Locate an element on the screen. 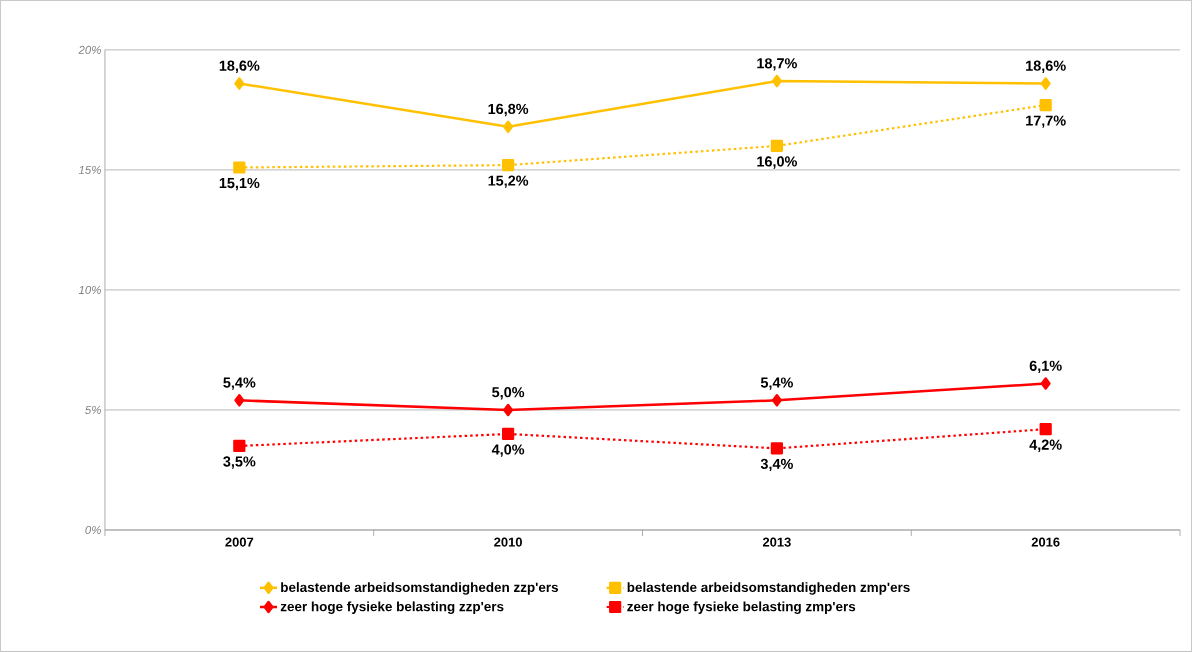 The image size is (1192, 652). x-tick-label: 2010 is located at coordinates (508, 542).